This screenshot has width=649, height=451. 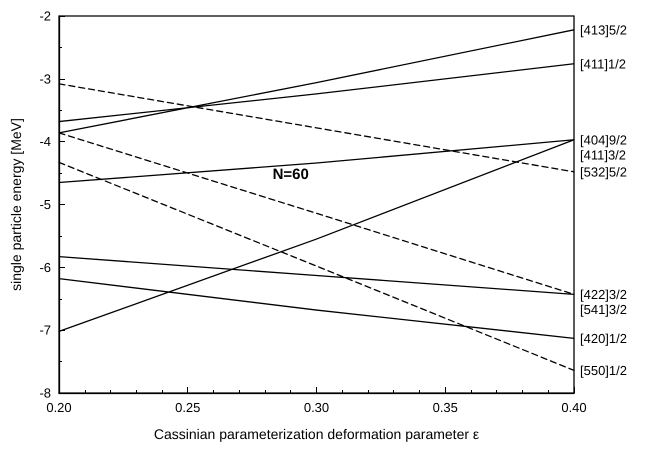 I want to click on series-label: [411]1/2, so click(x=603, y=64).